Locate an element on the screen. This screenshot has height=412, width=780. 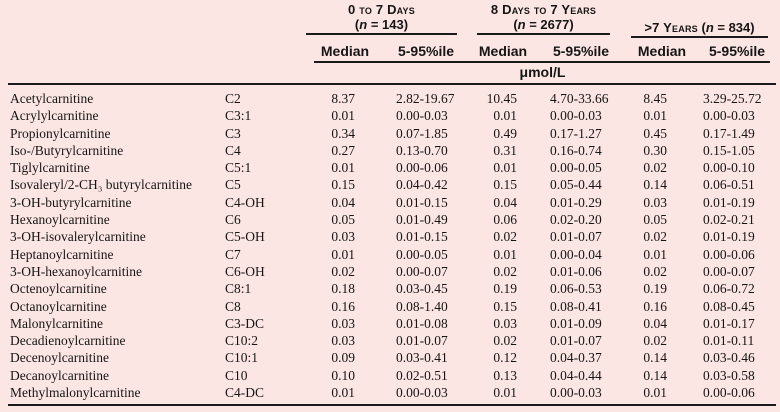
abbreviation-code: C3-DC is located at coordinates (245, 323).